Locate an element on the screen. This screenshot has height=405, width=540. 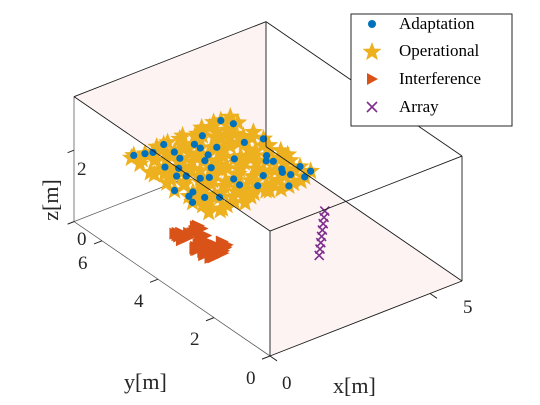
x-tick-0: 0 is located at coordinates (287, 383).